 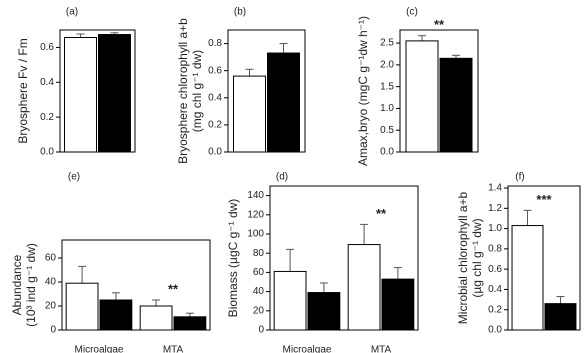 I want to click on y-tick-label: 1.4, so click(x=495, y=188).